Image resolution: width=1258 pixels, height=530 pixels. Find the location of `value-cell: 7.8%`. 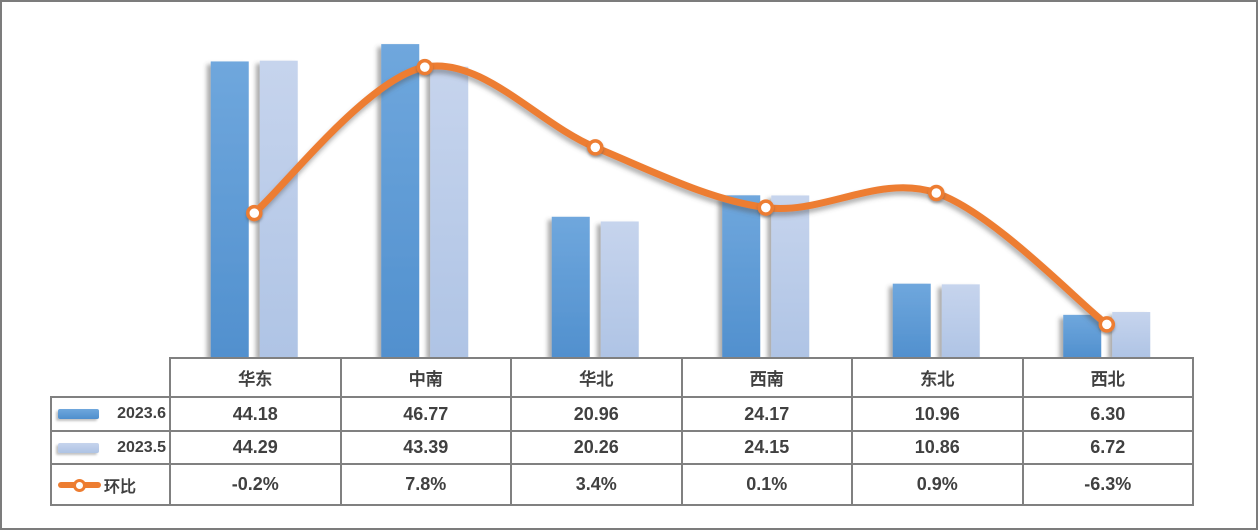

value-cell: 7.8% is located at coordinates (425, 484).